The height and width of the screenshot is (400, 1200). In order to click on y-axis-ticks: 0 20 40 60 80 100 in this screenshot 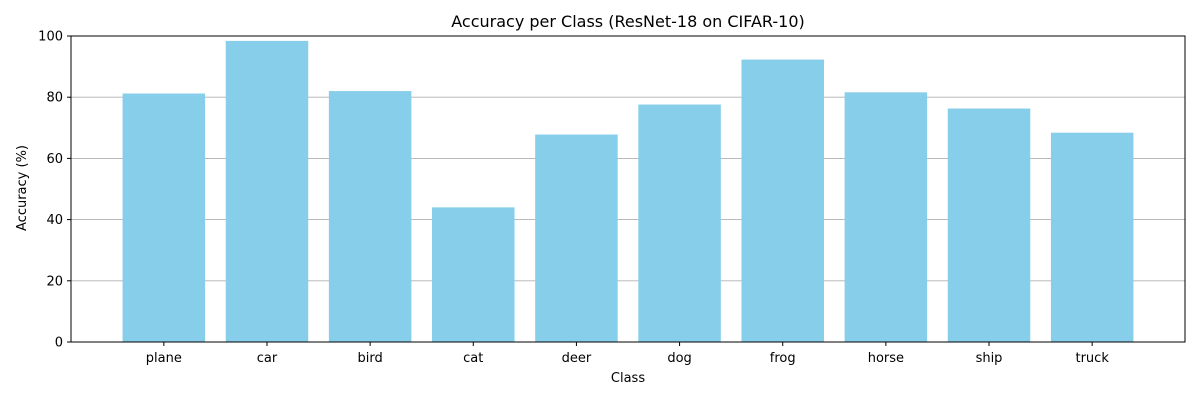, I will do `click(54, 190)`.